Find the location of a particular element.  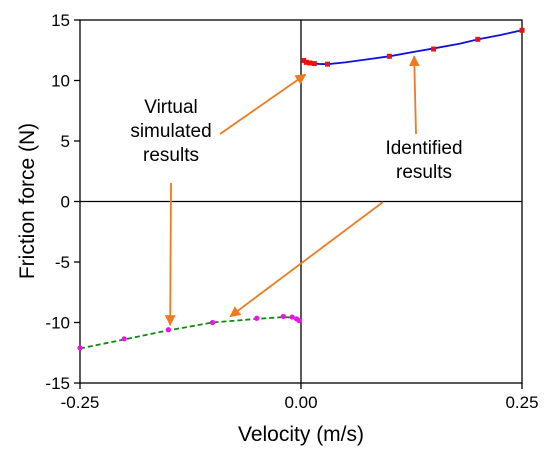

annotation-0-text: simulated is located at coordinates (170, 131).